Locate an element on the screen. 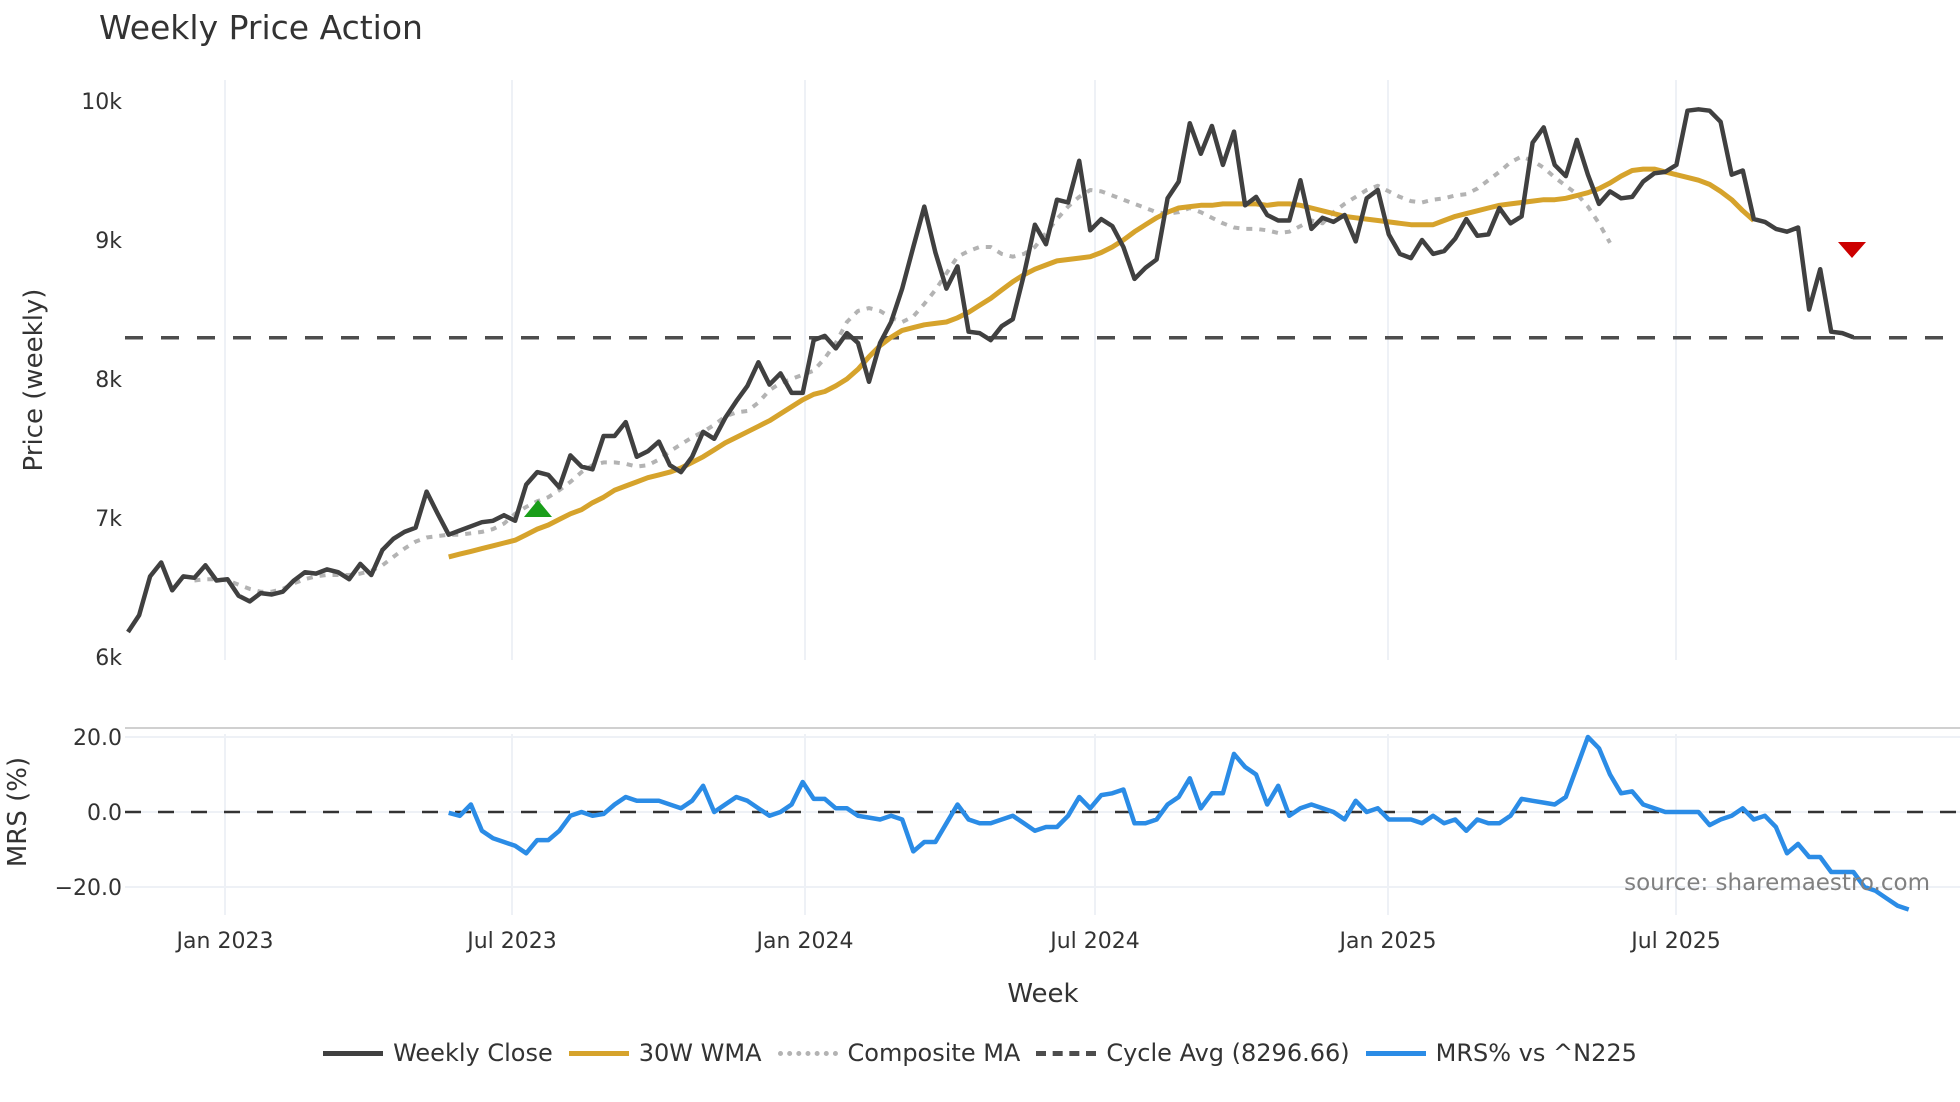 The height and width of the screenshot is (1102, 1960). legend-item-cycle_avg: Cycle Avg (8296.66) is located at coordinates (1193, 1053).